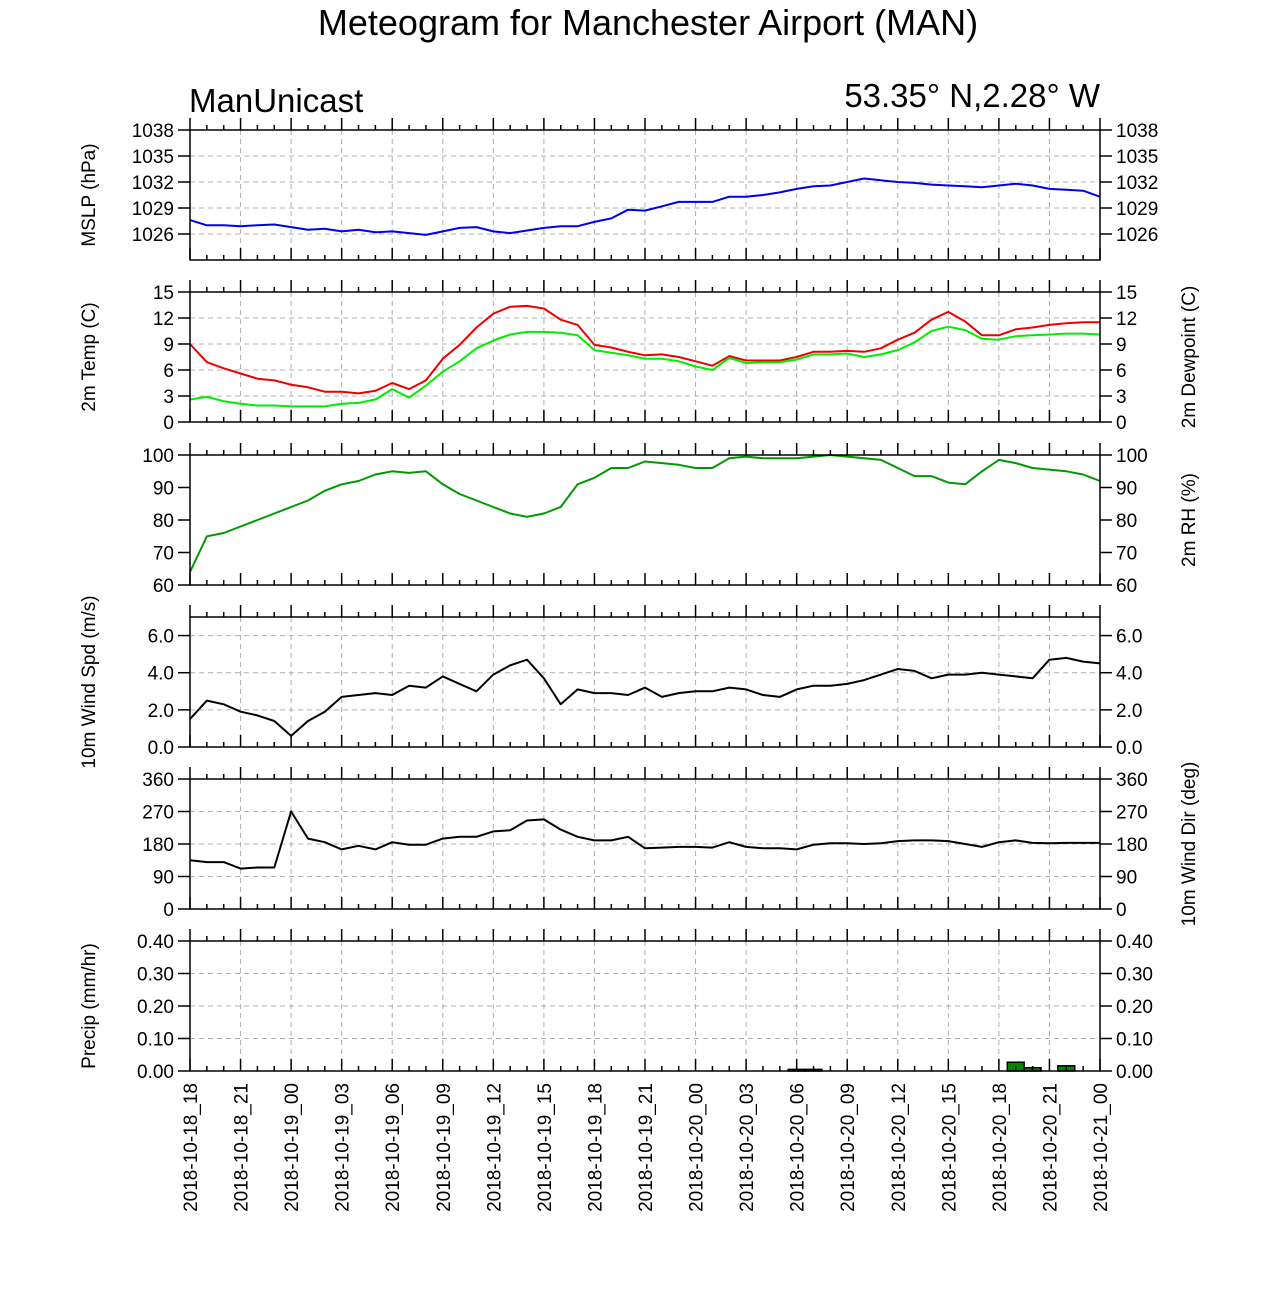  Describe the element at coordinates (1132, 845) in the screenshot. I see `y-tick-label-right: 180` at that location.